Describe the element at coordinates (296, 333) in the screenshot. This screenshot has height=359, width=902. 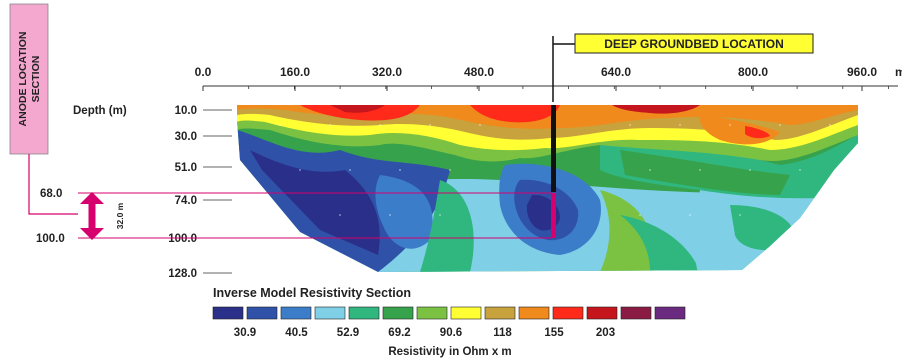
I see `legend-label: 40.5` at that location.